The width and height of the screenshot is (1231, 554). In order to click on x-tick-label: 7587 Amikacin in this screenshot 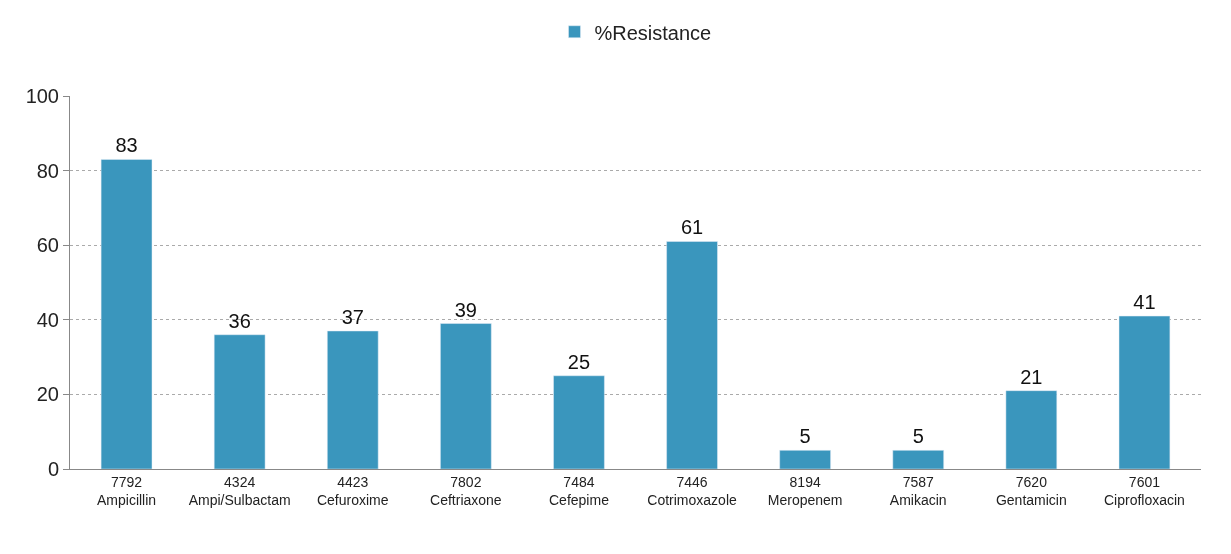, I will do `click(918, 490)`.